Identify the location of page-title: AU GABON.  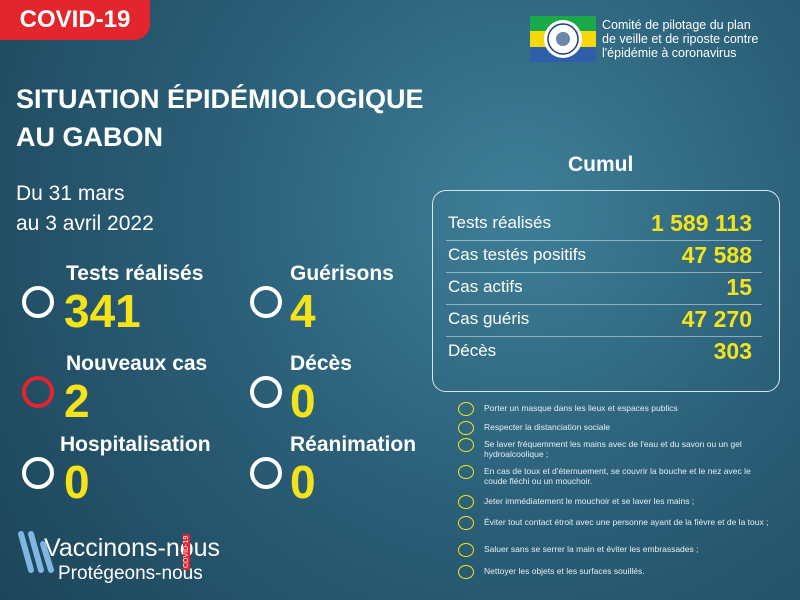
(89, 137).